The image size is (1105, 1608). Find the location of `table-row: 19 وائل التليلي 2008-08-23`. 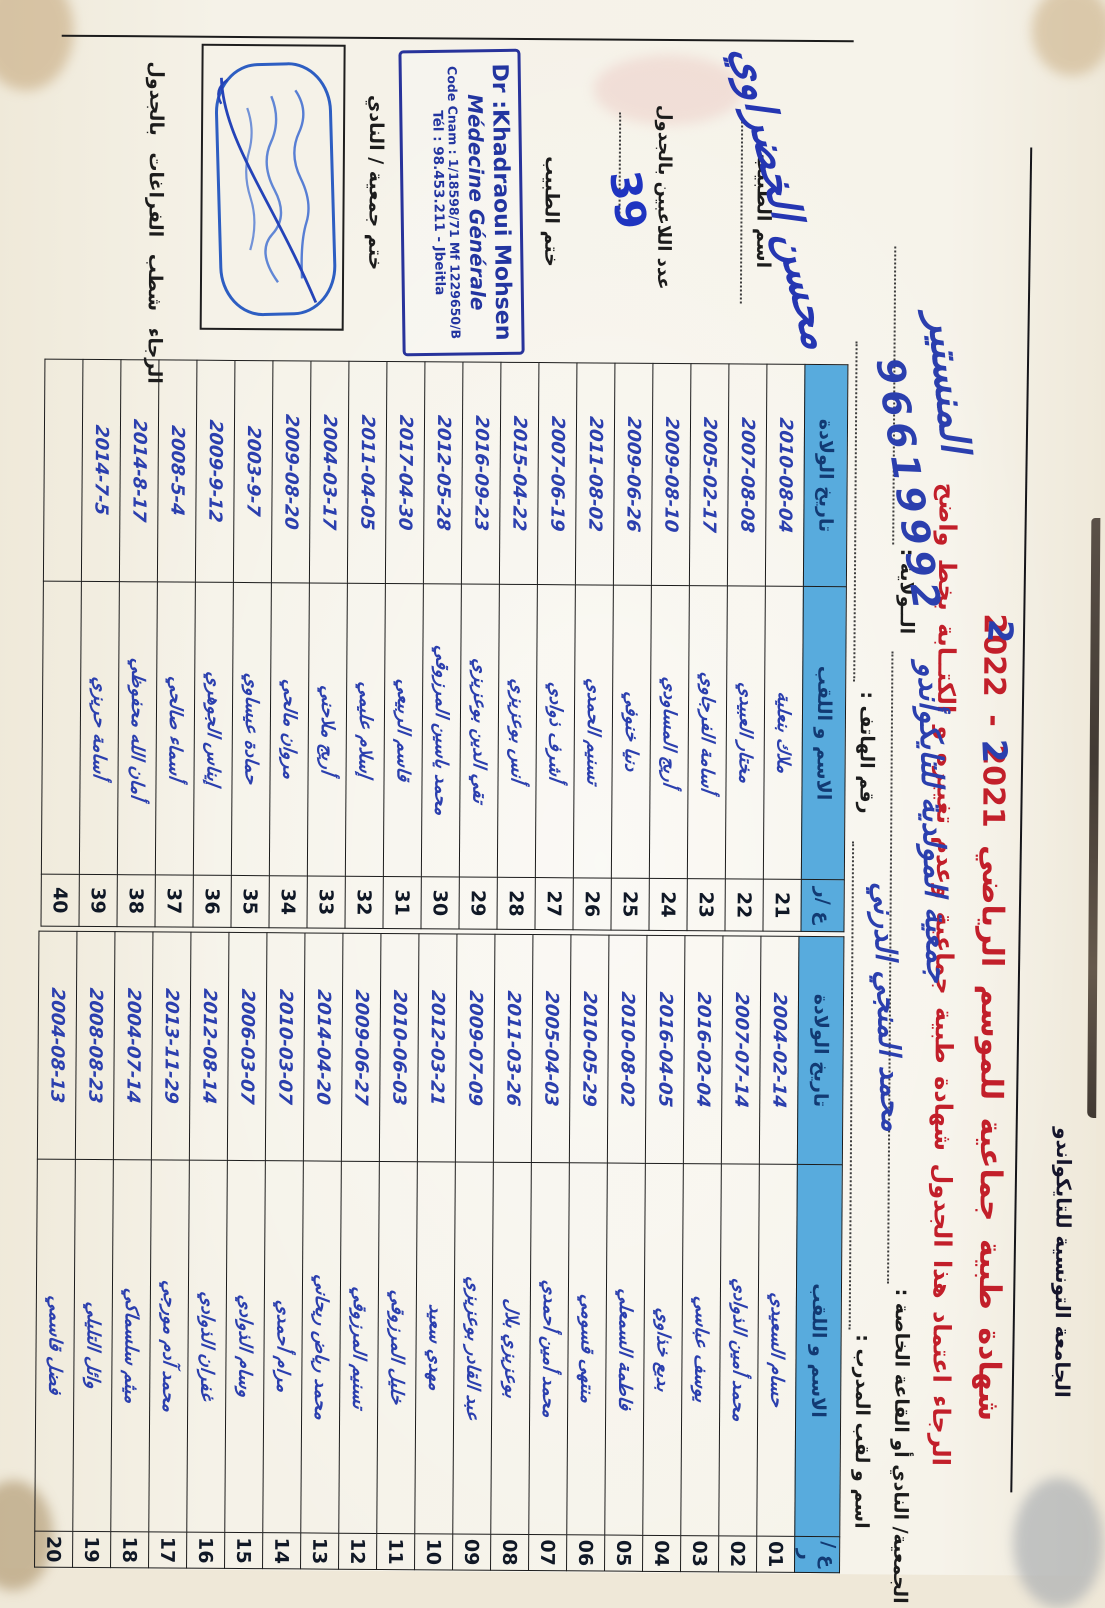

table-row: 19 وائل التليلي 2008-08-23 is located at coordinates (93, 1249).